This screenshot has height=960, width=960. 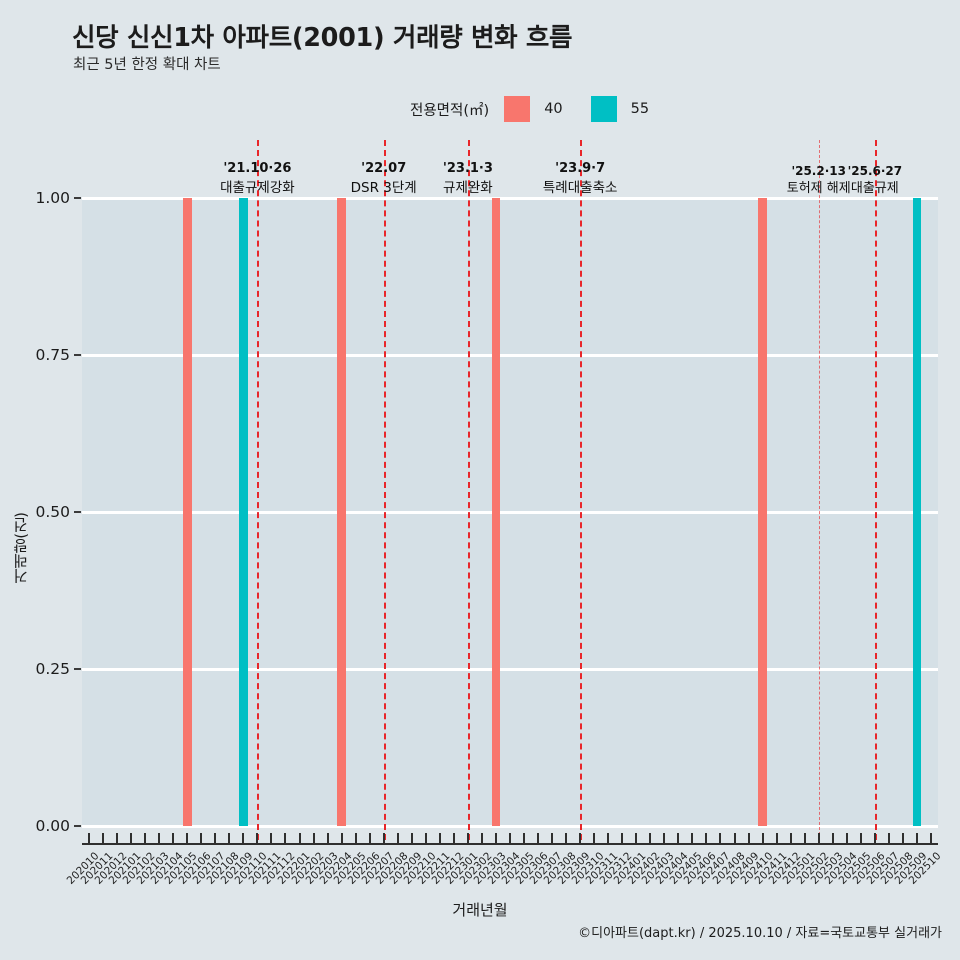 I want to click on page-title: 신당 신신1차 아파트(2001) 거래량 변화 흐름, so click(x=322, y=38).